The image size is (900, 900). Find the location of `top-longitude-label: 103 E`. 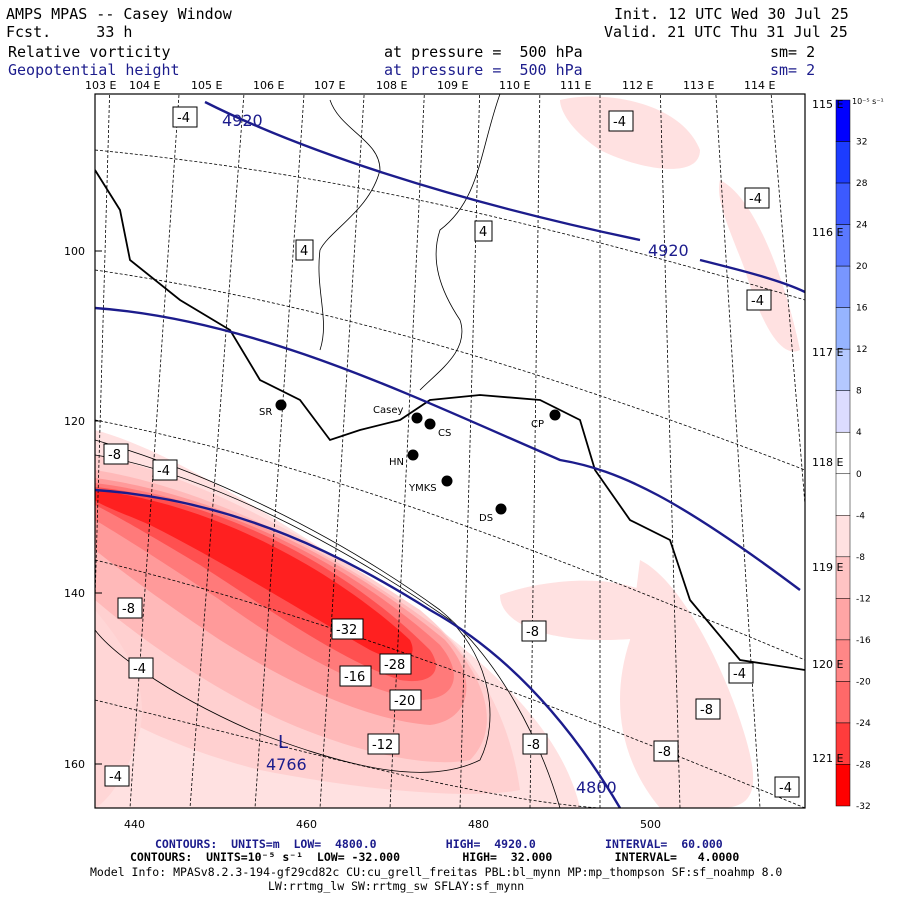

top-longitude-label: 103 E is located at coordinates (100, 85).